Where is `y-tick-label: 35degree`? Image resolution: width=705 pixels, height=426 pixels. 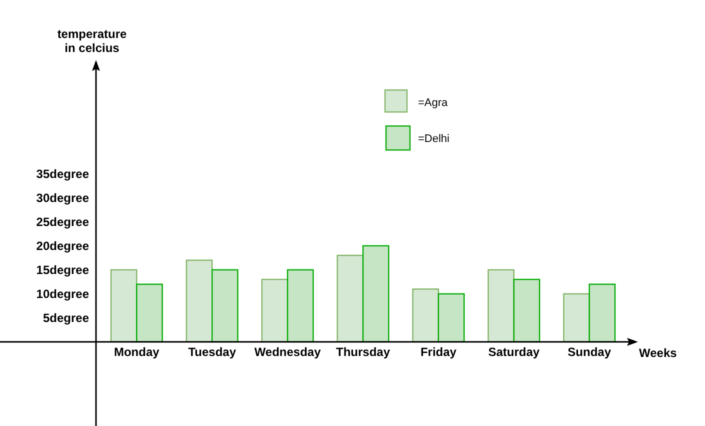
y-tick-label: 35degree is located at coordinates (63, 173).